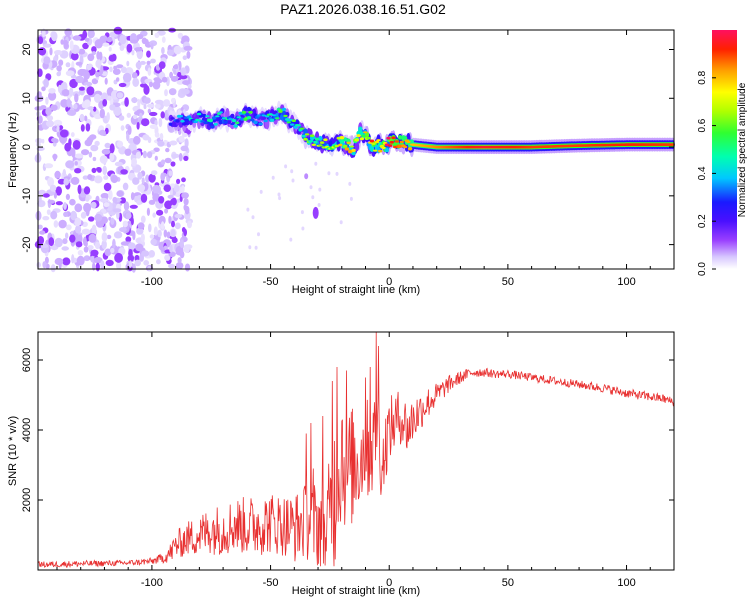 This screenshot has width=750, height=605. What do you see at coordinates (363, 9) in the screenshot?
I see `figure-title: PAZ1.2026.038.16.51.G02` at bounding box center [363, 9].